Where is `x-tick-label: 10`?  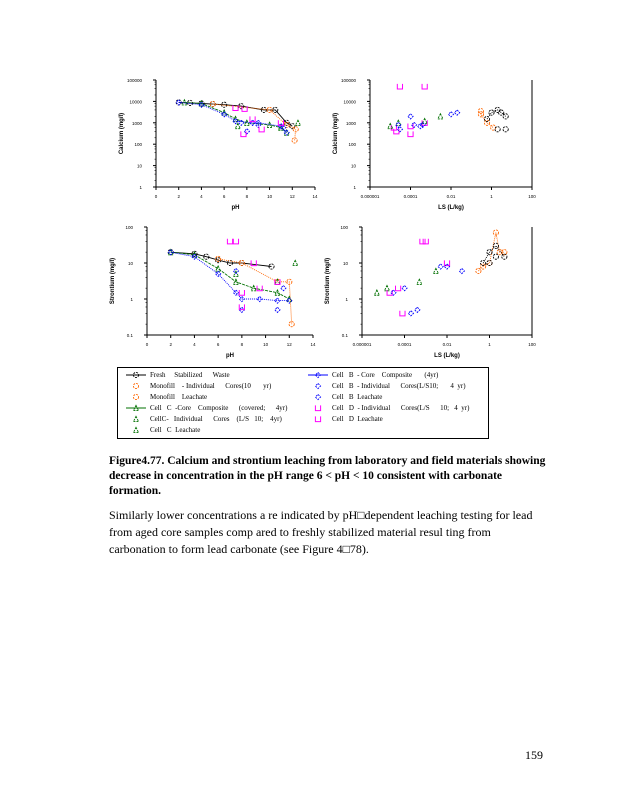 x-tick-label: 10 is located at coordinates (270, 196).